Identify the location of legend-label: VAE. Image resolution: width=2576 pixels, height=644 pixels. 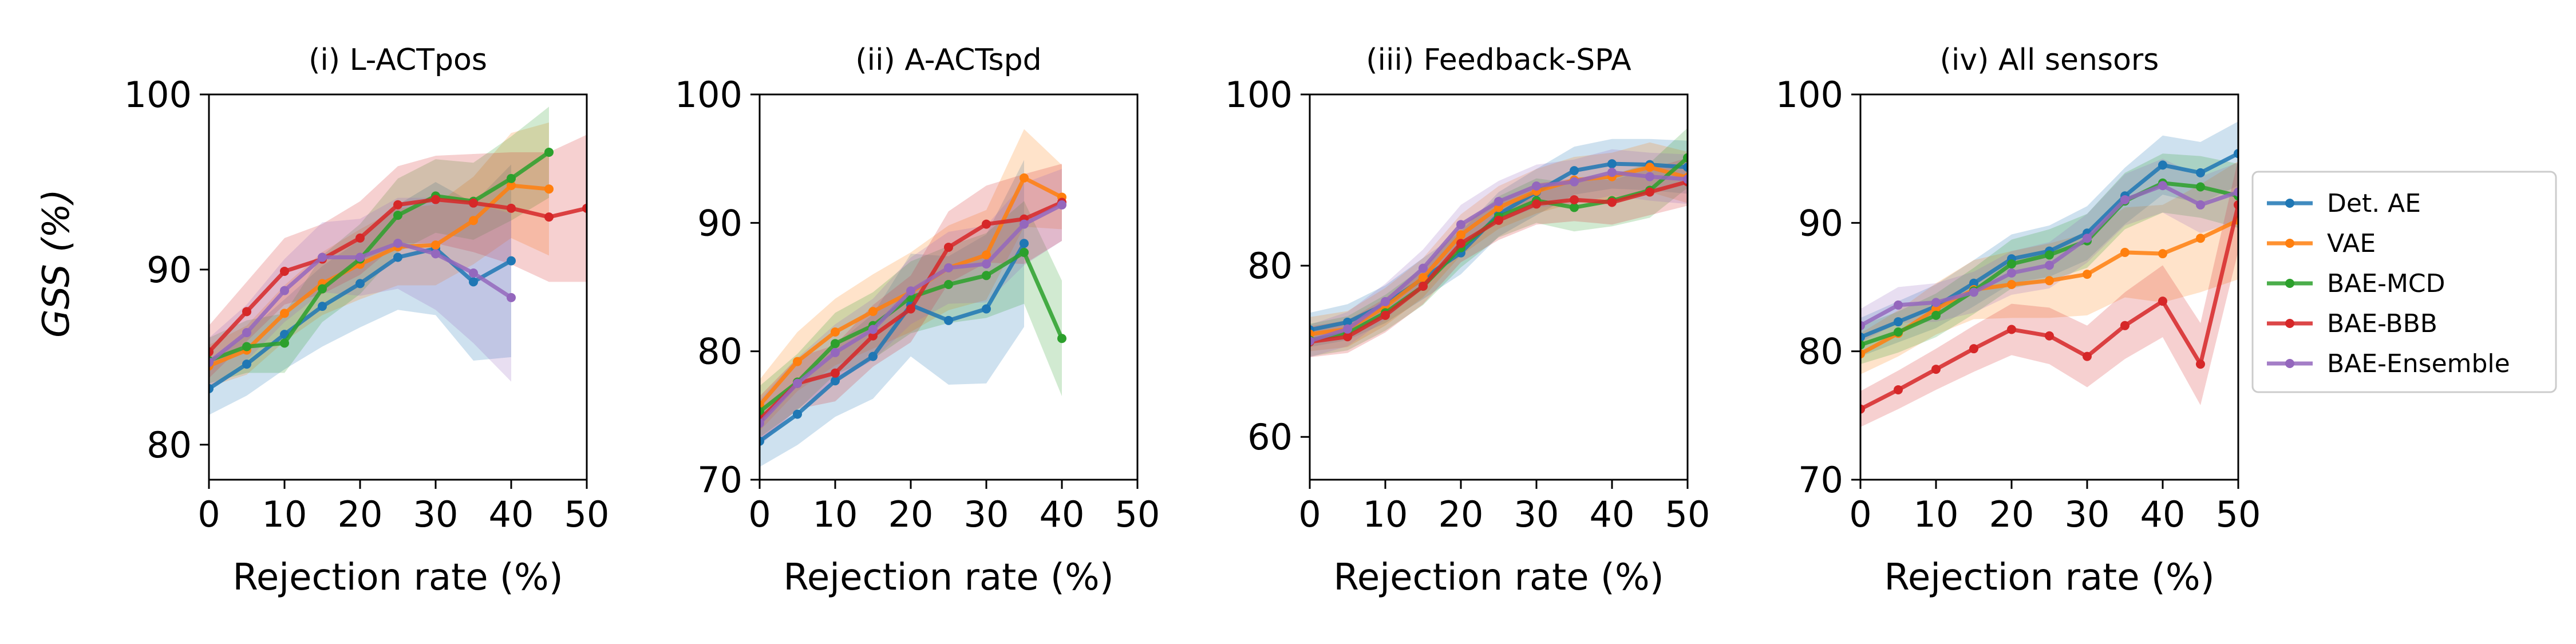
(2351, 243).